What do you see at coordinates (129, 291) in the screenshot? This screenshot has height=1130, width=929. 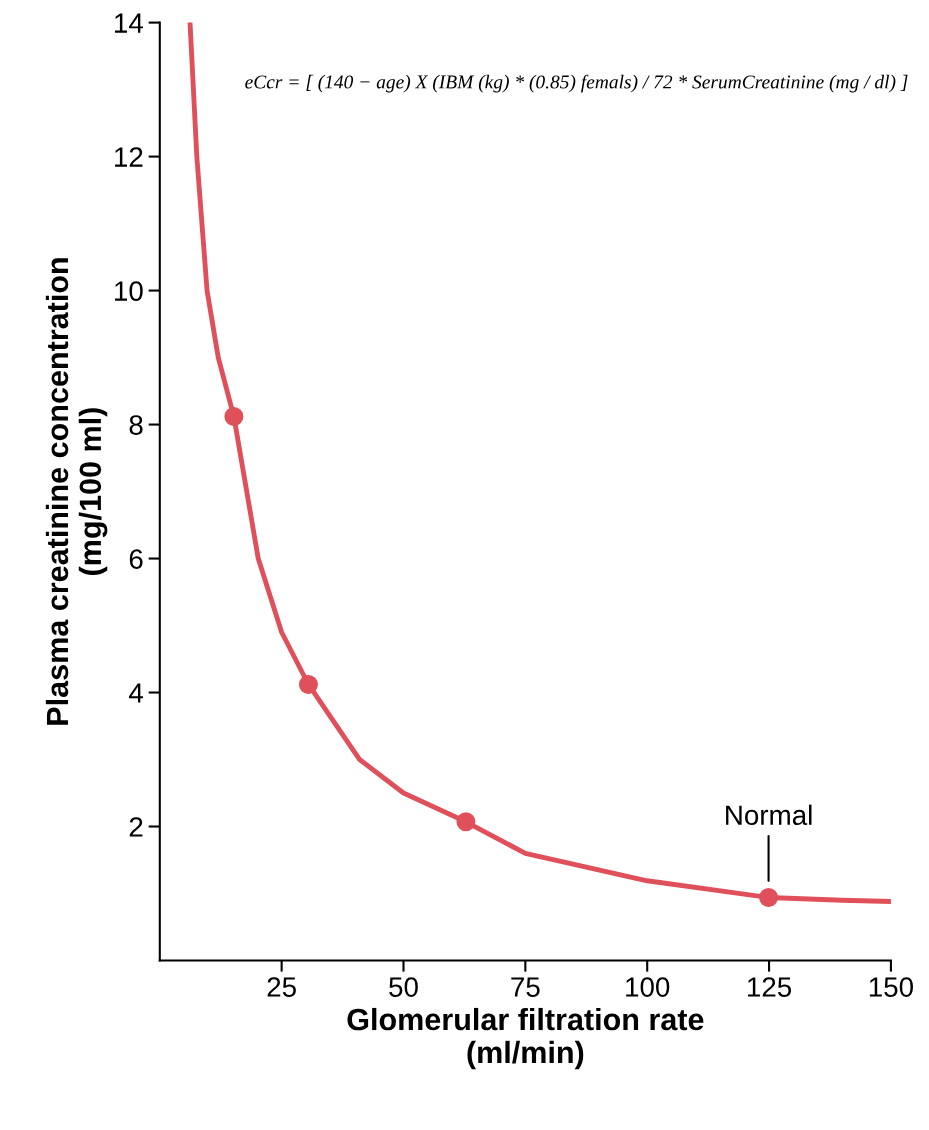 I see `y-tick-label: 10` at bounding box center [129, 291].